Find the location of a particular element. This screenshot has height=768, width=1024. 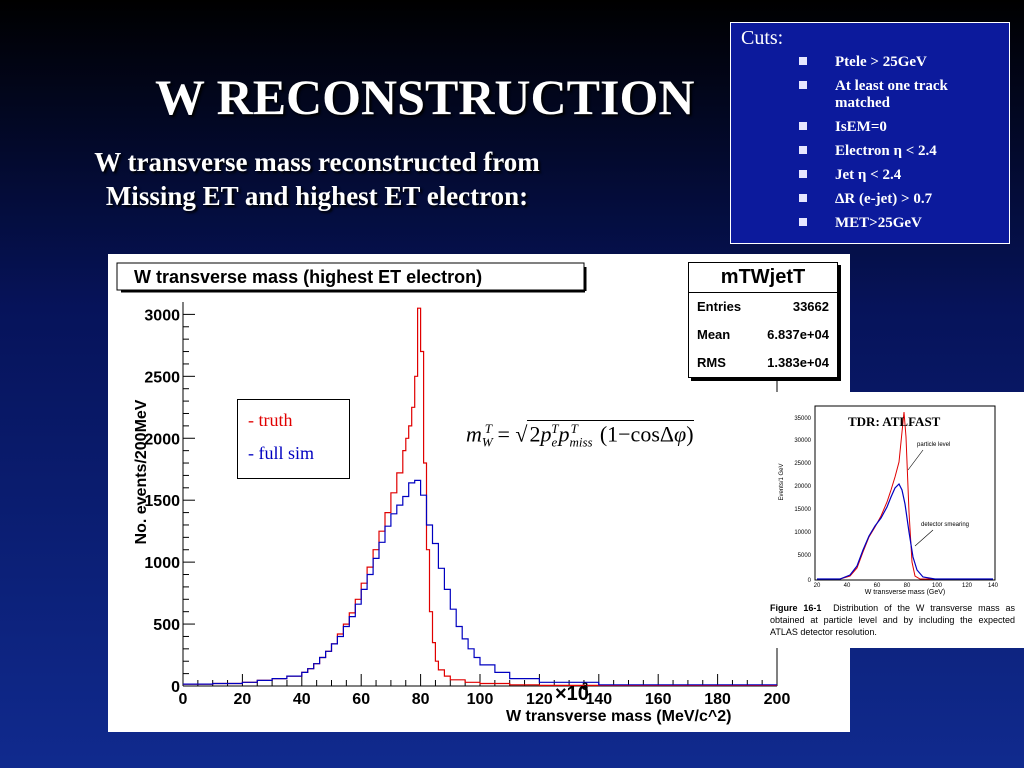

subtitle-line-2: Missing ET and highest ET electron: is located at coordinates (317, 195).